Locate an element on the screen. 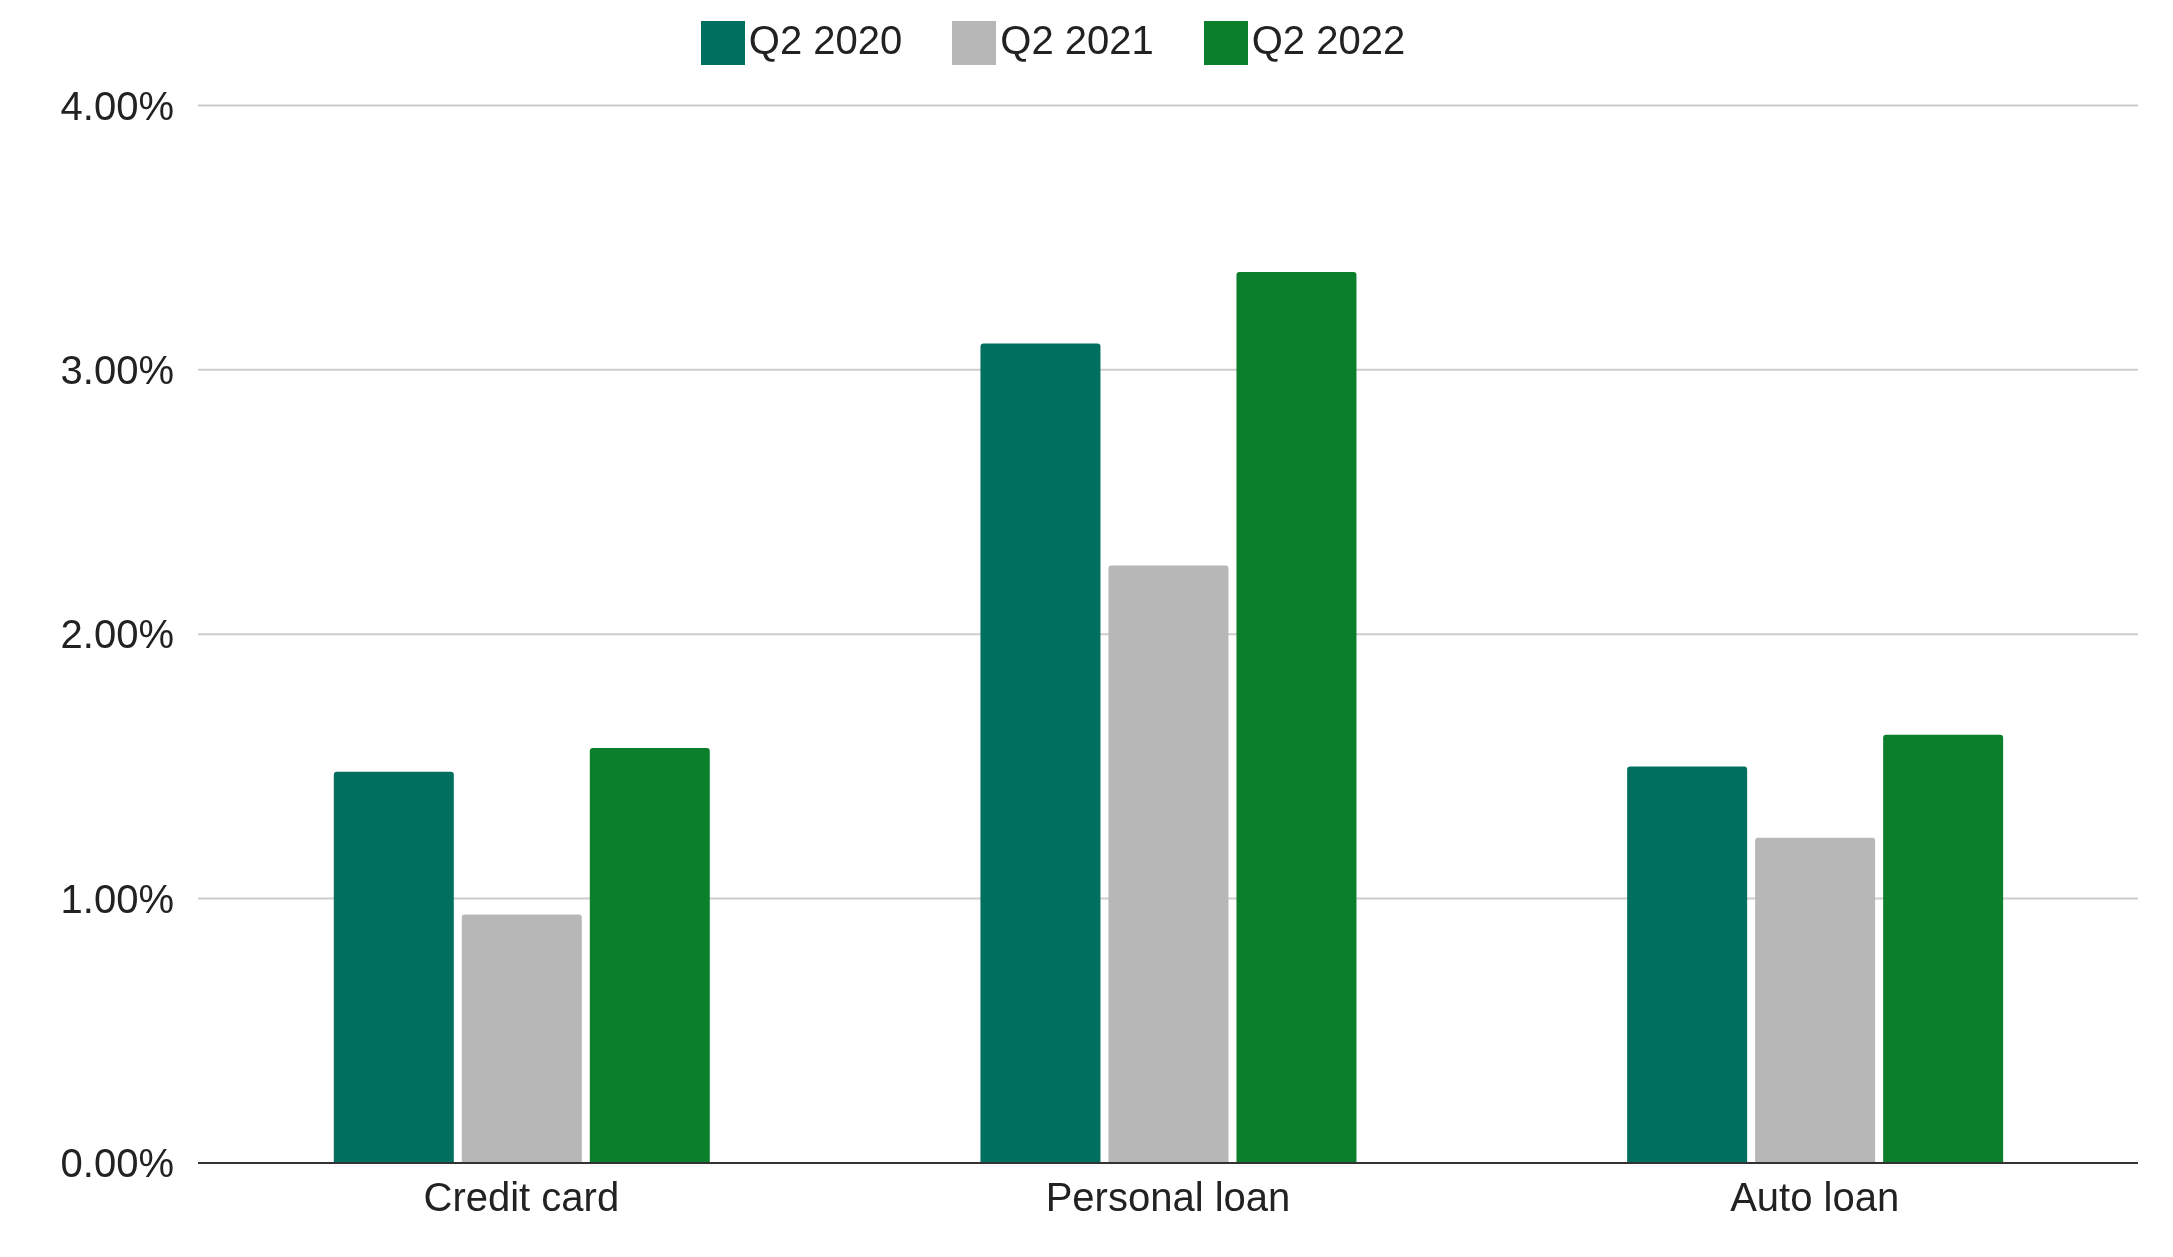 The image size is (2173, 1257). x-tick-label: Personal loan is located at coordinates (1168, 1197).